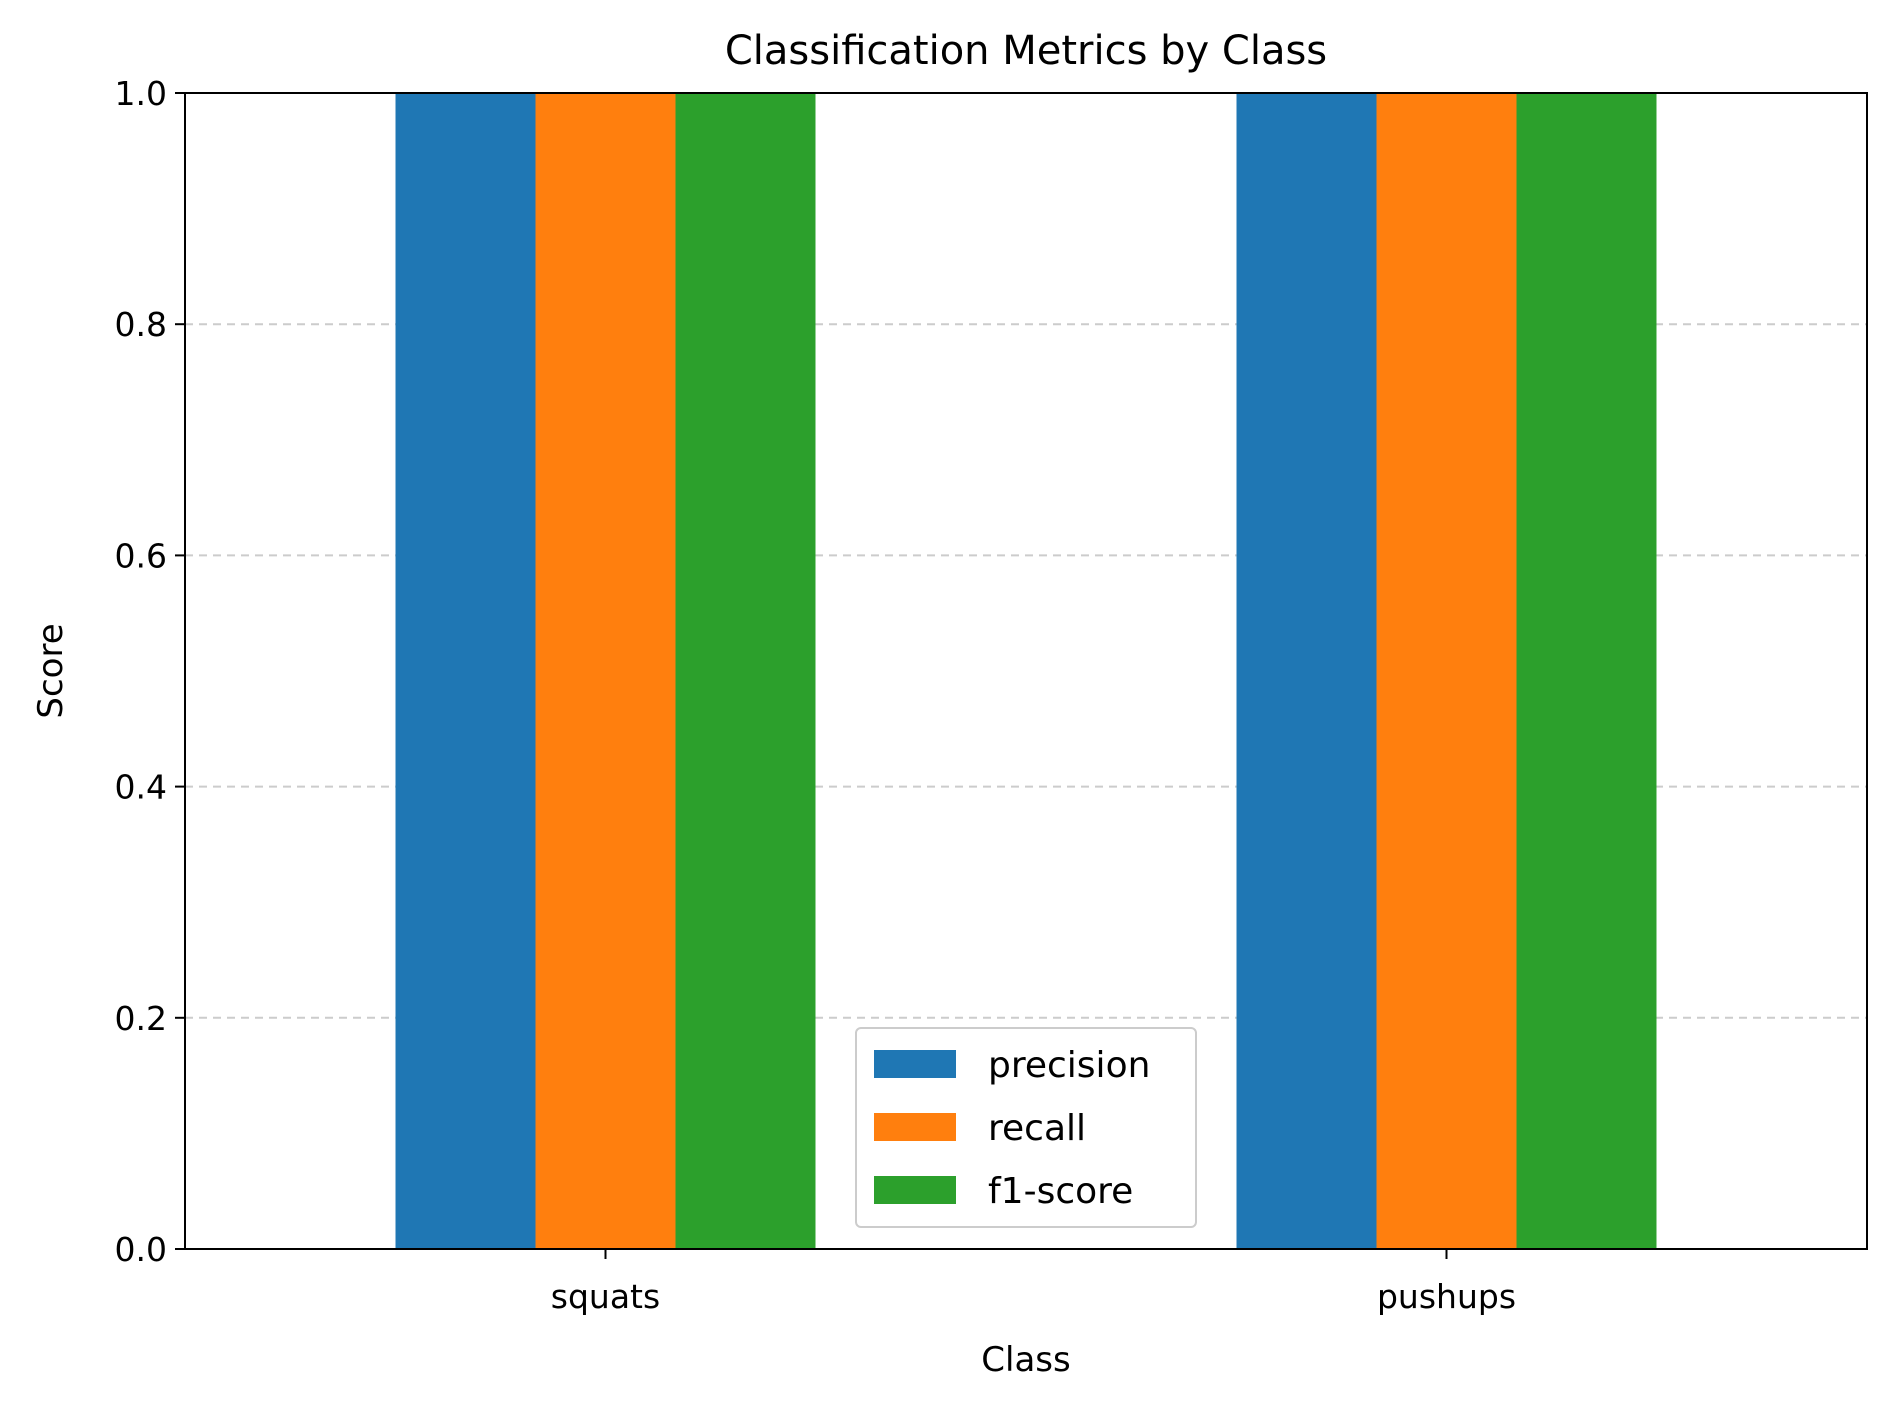  What do you see at coordinates (915, 1064) in the screenshot?
I see `legend-swatch-precision` at bounding box center [915, 1064].